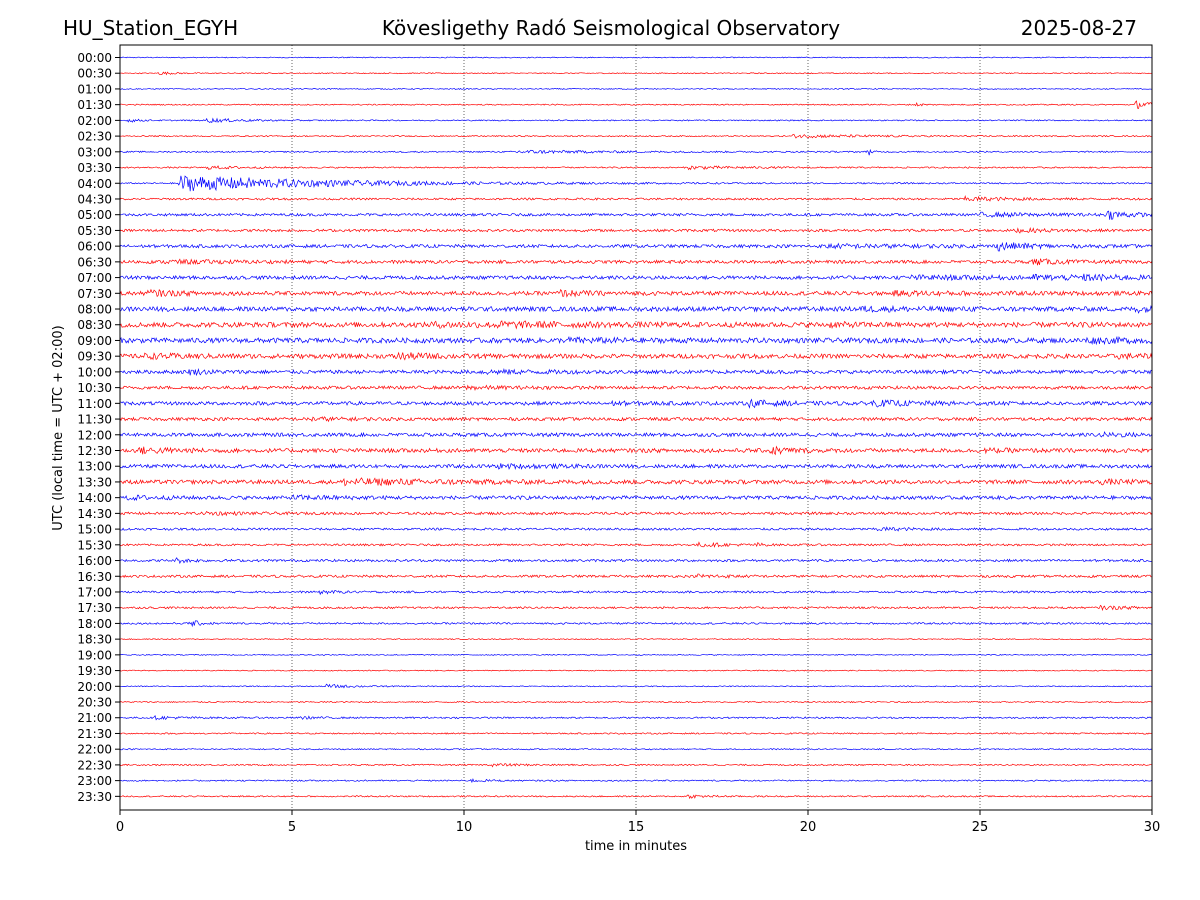 The image size is (1200, 900). What do you see at coordinates (636, 654) in the screenshot?
I see `trace-1900` at bounding box center [636, 654].